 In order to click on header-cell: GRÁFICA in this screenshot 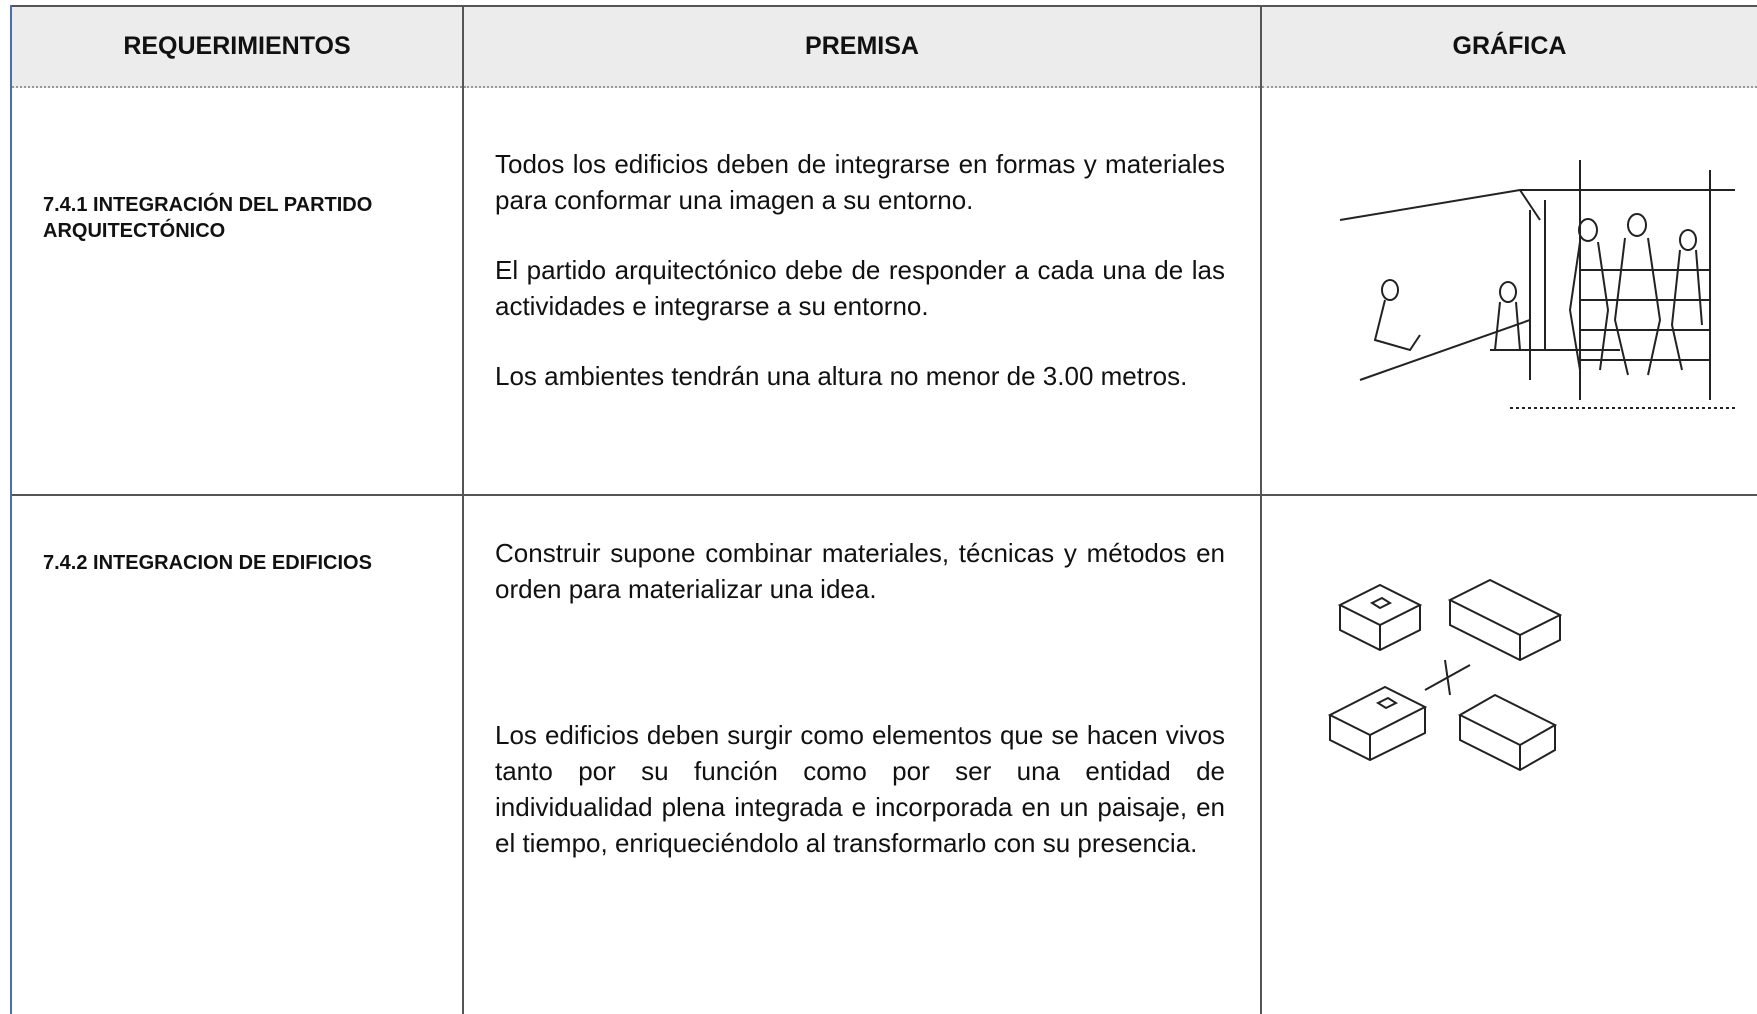, I will do `click(1509, 47)`.